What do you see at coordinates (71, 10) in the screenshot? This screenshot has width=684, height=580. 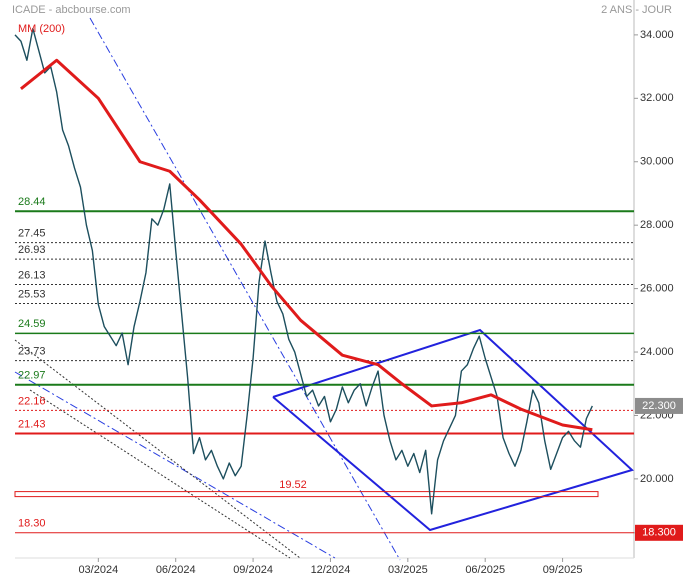 I see `chart-title: ICADE - abcbourse.com` at bounding box center [71, 10].